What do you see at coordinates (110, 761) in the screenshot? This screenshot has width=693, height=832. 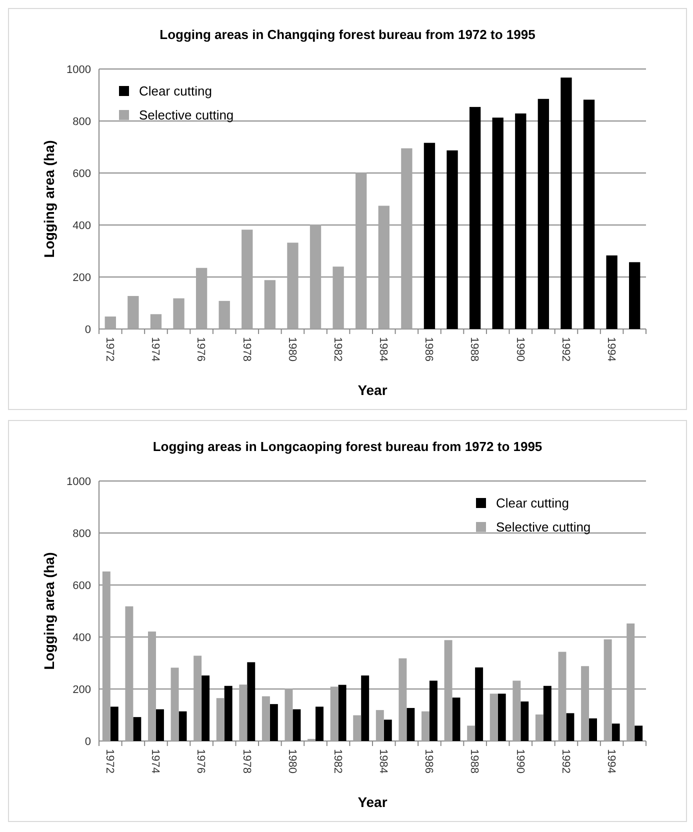 I see `x-tick-label: 1972` at bounding box center [110, 761].